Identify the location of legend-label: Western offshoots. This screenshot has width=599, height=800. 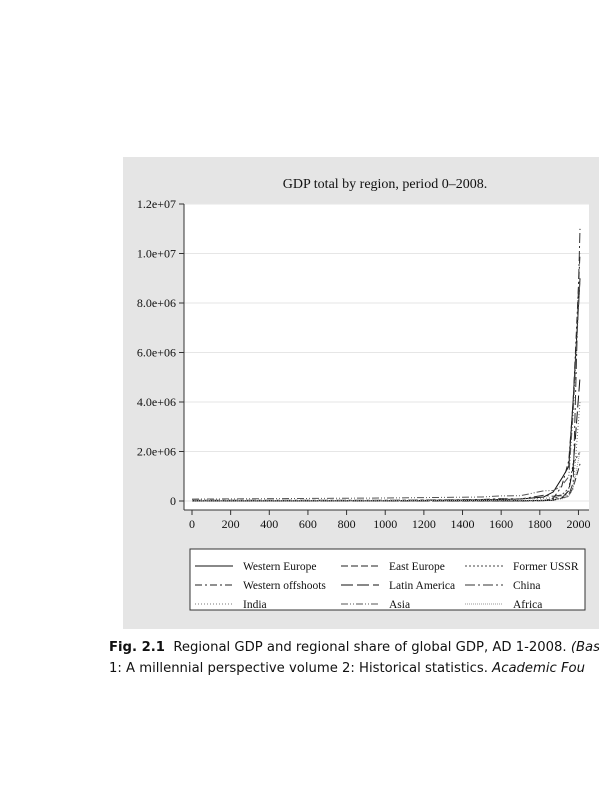
(284, 586).